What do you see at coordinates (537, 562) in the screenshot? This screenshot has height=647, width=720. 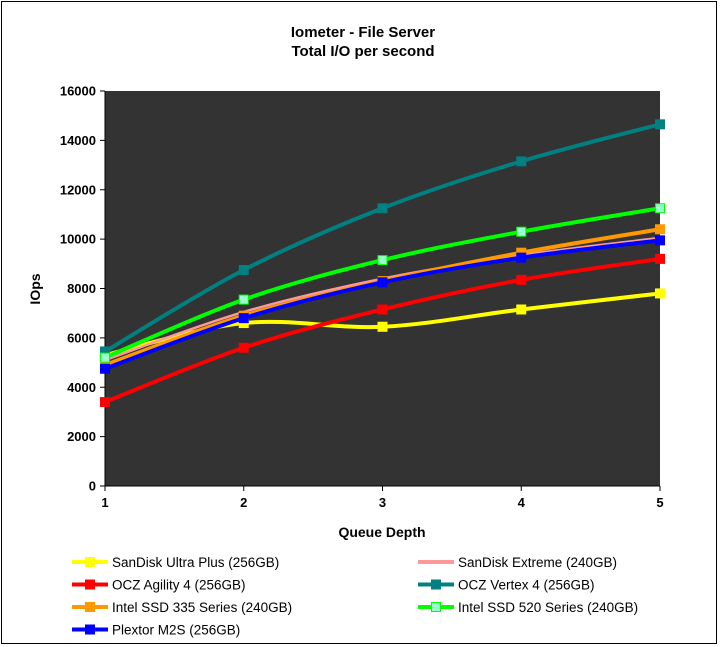 I see `legend-label: SanDisk Extreme (240GB)` at bounding box center [537, 562].